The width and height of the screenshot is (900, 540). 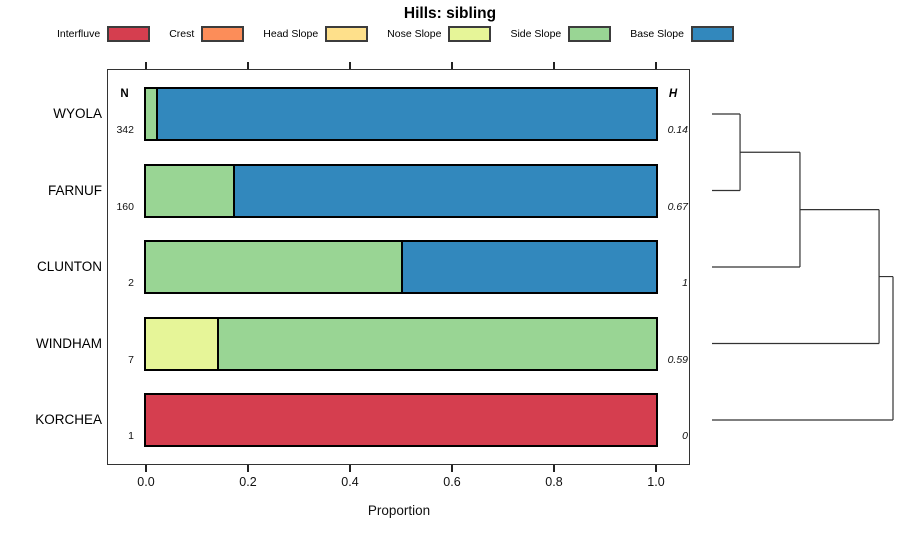 I want to click on legend-label: Interfluve, so click(x=79, y=33).